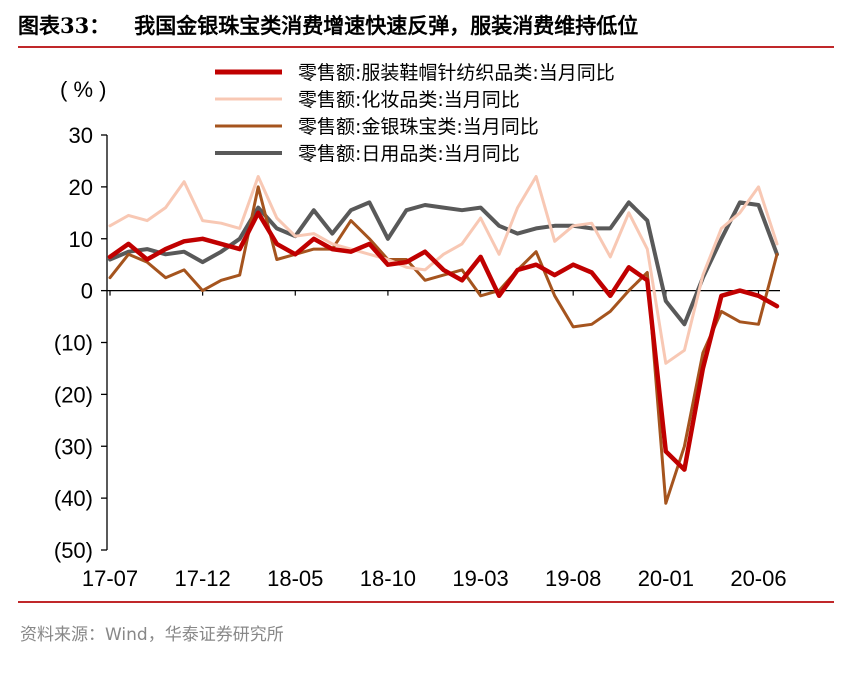  I want to click on x-tick-label: 17-07, so click(110, 578).